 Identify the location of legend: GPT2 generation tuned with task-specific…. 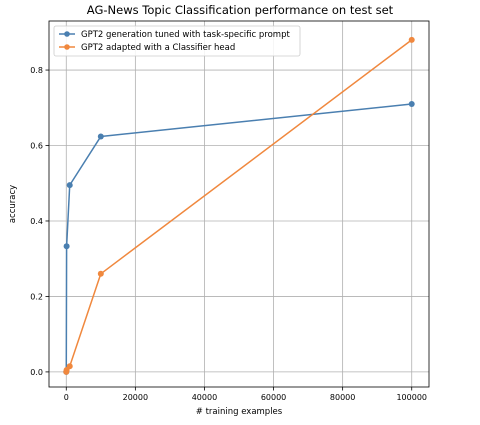
(177, 41).